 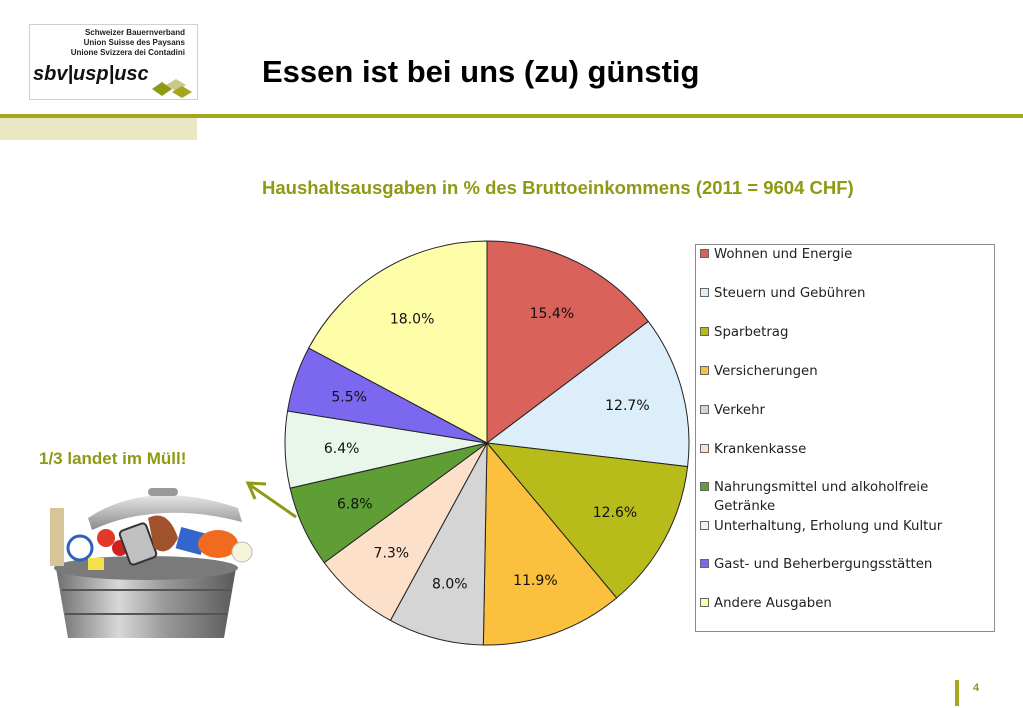 What do you see at coordinates (552, 314) in the screenshot?
I see `pie-slice-label: 15.4%` at bounding box center [552, 314].